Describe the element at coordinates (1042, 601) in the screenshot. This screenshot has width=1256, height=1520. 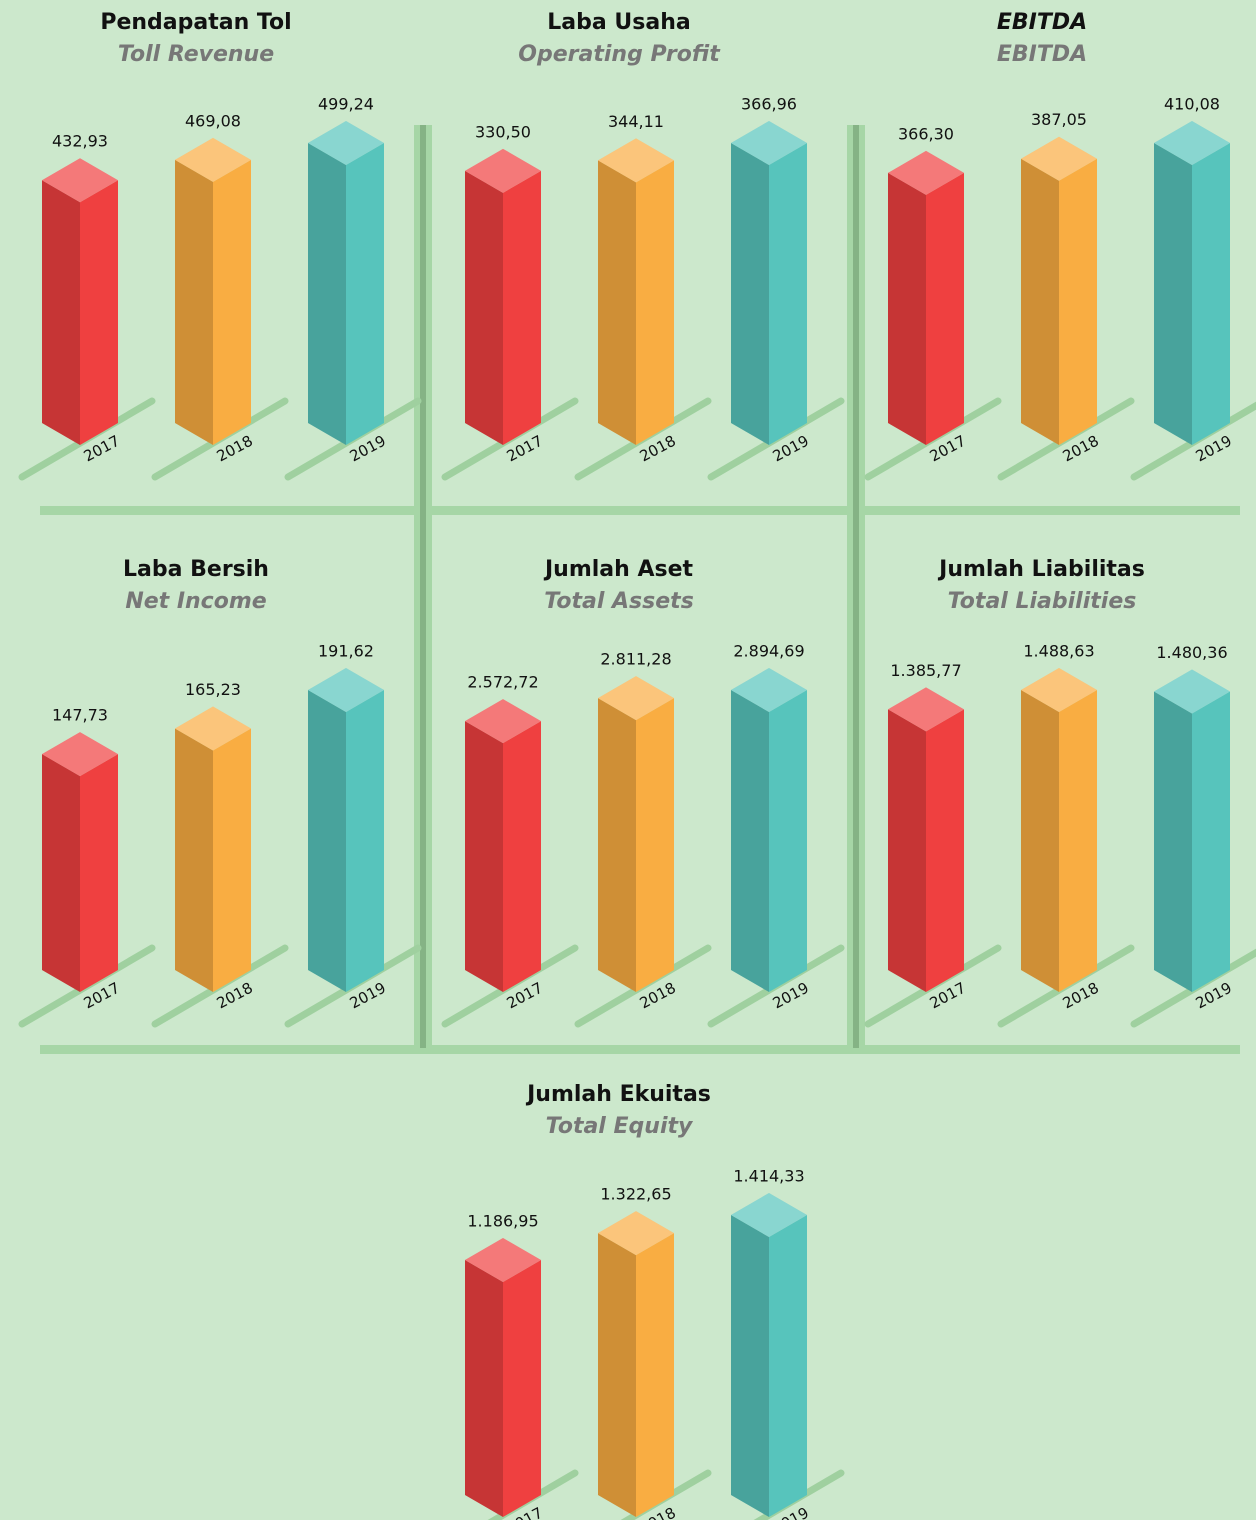
I see `chart-subtitle: Total Liabilities` at that location.